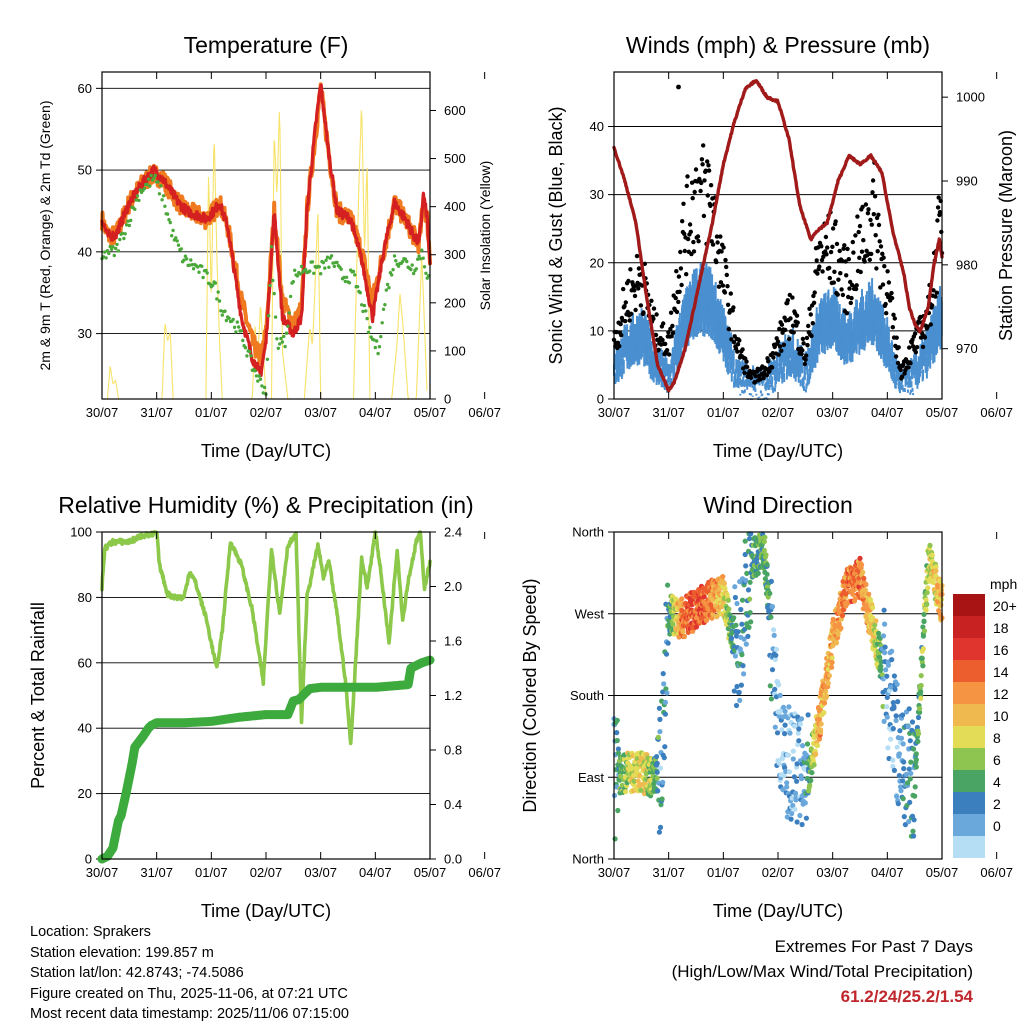  Describe the element at coordinates (873, 946) in the screenshot. I see `extremes-title: Extremes For Past 7 Days` at that location.